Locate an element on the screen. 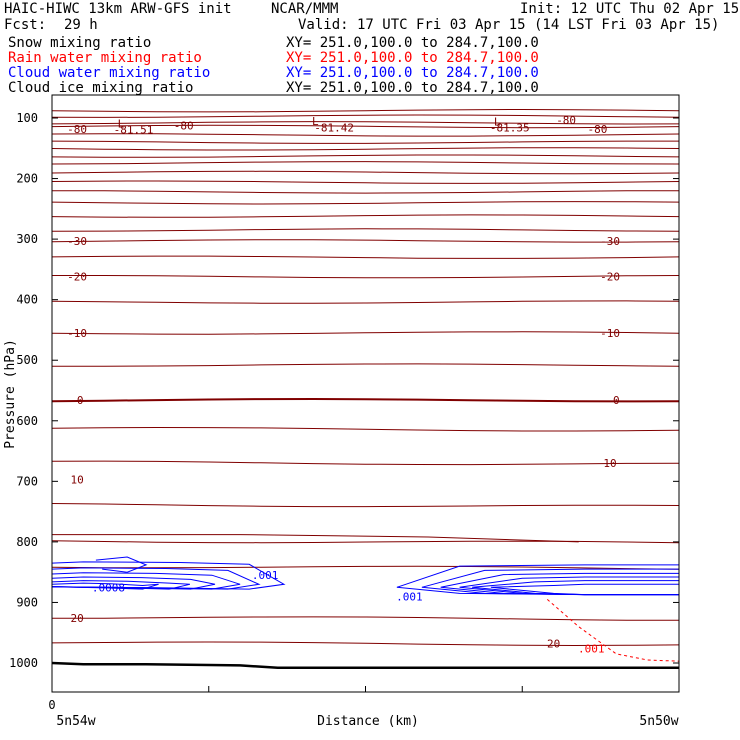 The height and width of the screenshot is (740, 740). snow-field-xy: XY= 251.0,100.0 to 284.7,100.0 is located at coordinates (412, 43).